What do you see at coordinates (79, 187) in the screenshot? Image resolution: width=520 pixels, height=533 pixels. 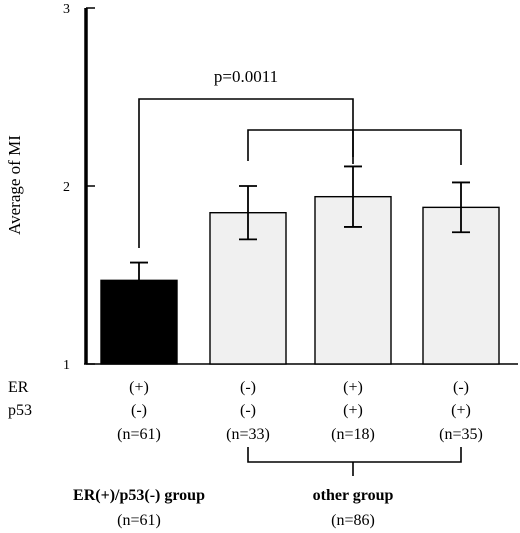 I see `y-ticks: 1 2 3` at bounding box center [79, 187].